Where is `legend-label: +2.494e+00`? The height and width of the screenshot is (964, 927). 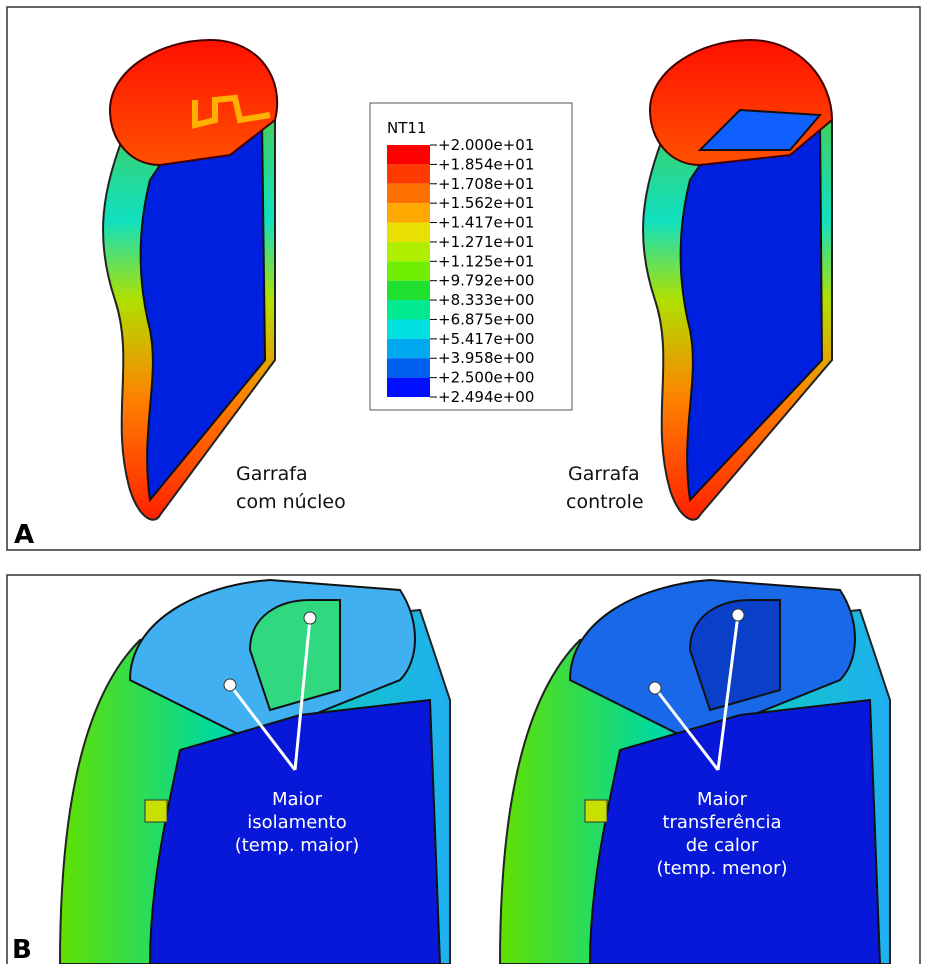
legend-label: +2.494e+00 is located at coordinates (486, 397).